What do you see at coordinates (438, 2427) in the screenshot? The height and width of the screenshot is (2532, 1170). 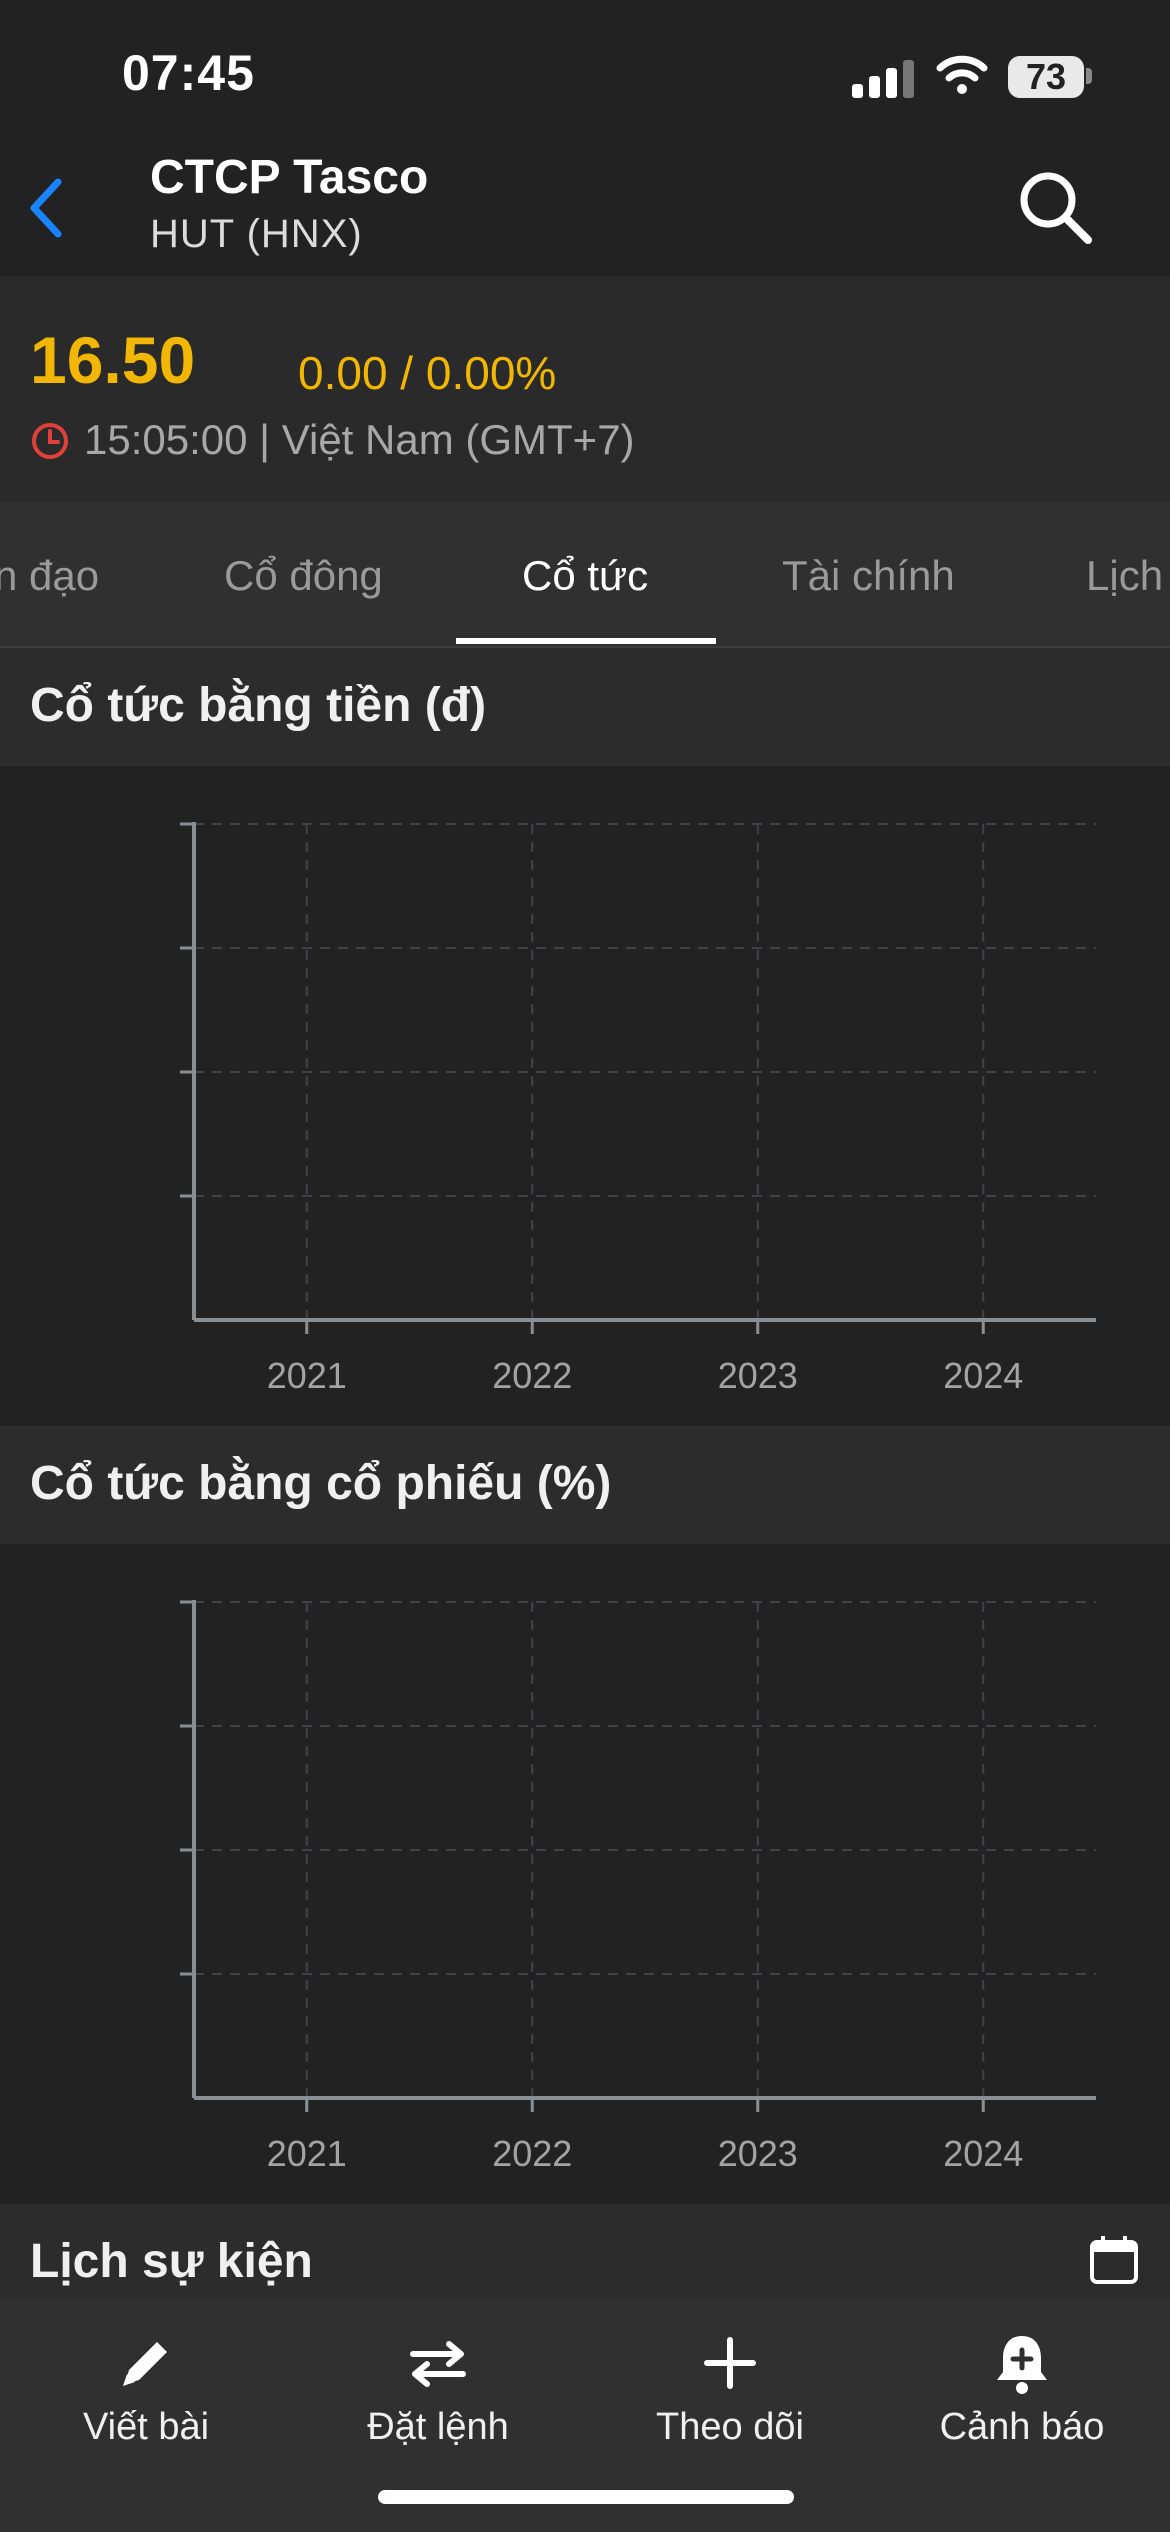 I see `place-order-label: Đặt lệnh` at bounding box center [438, 2427].